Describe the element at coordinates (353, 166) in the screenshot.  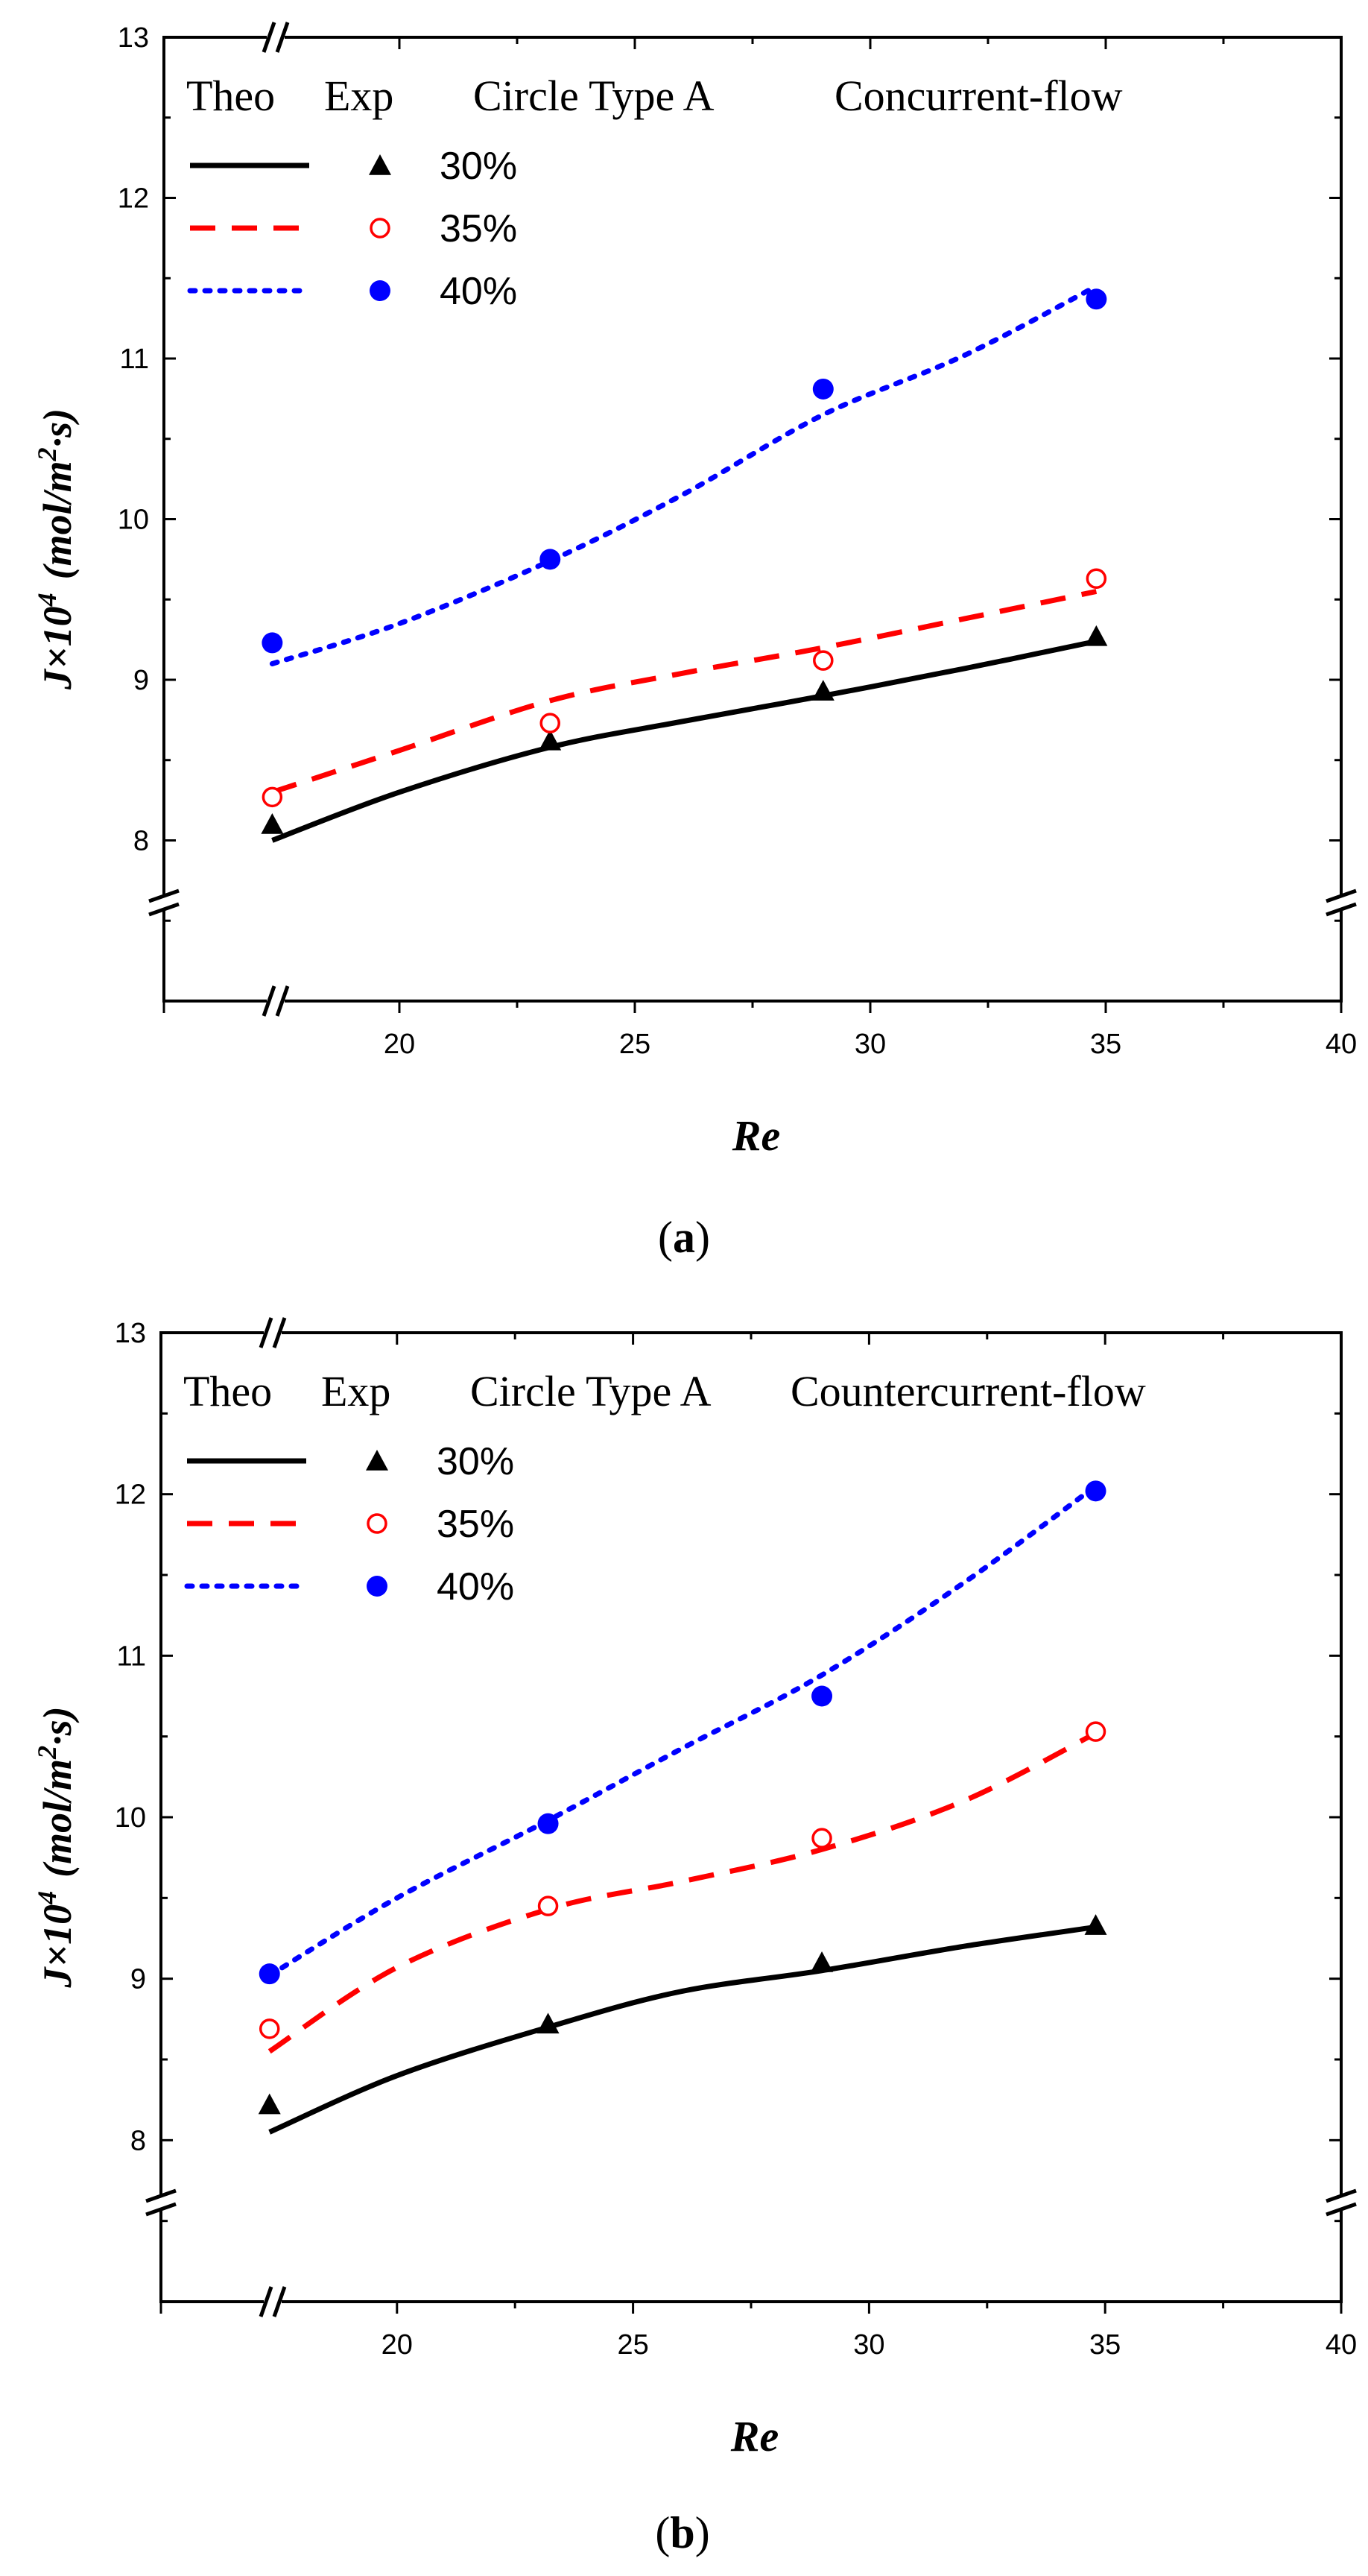
I see `legend-item-30-pct: 30%` at that location.